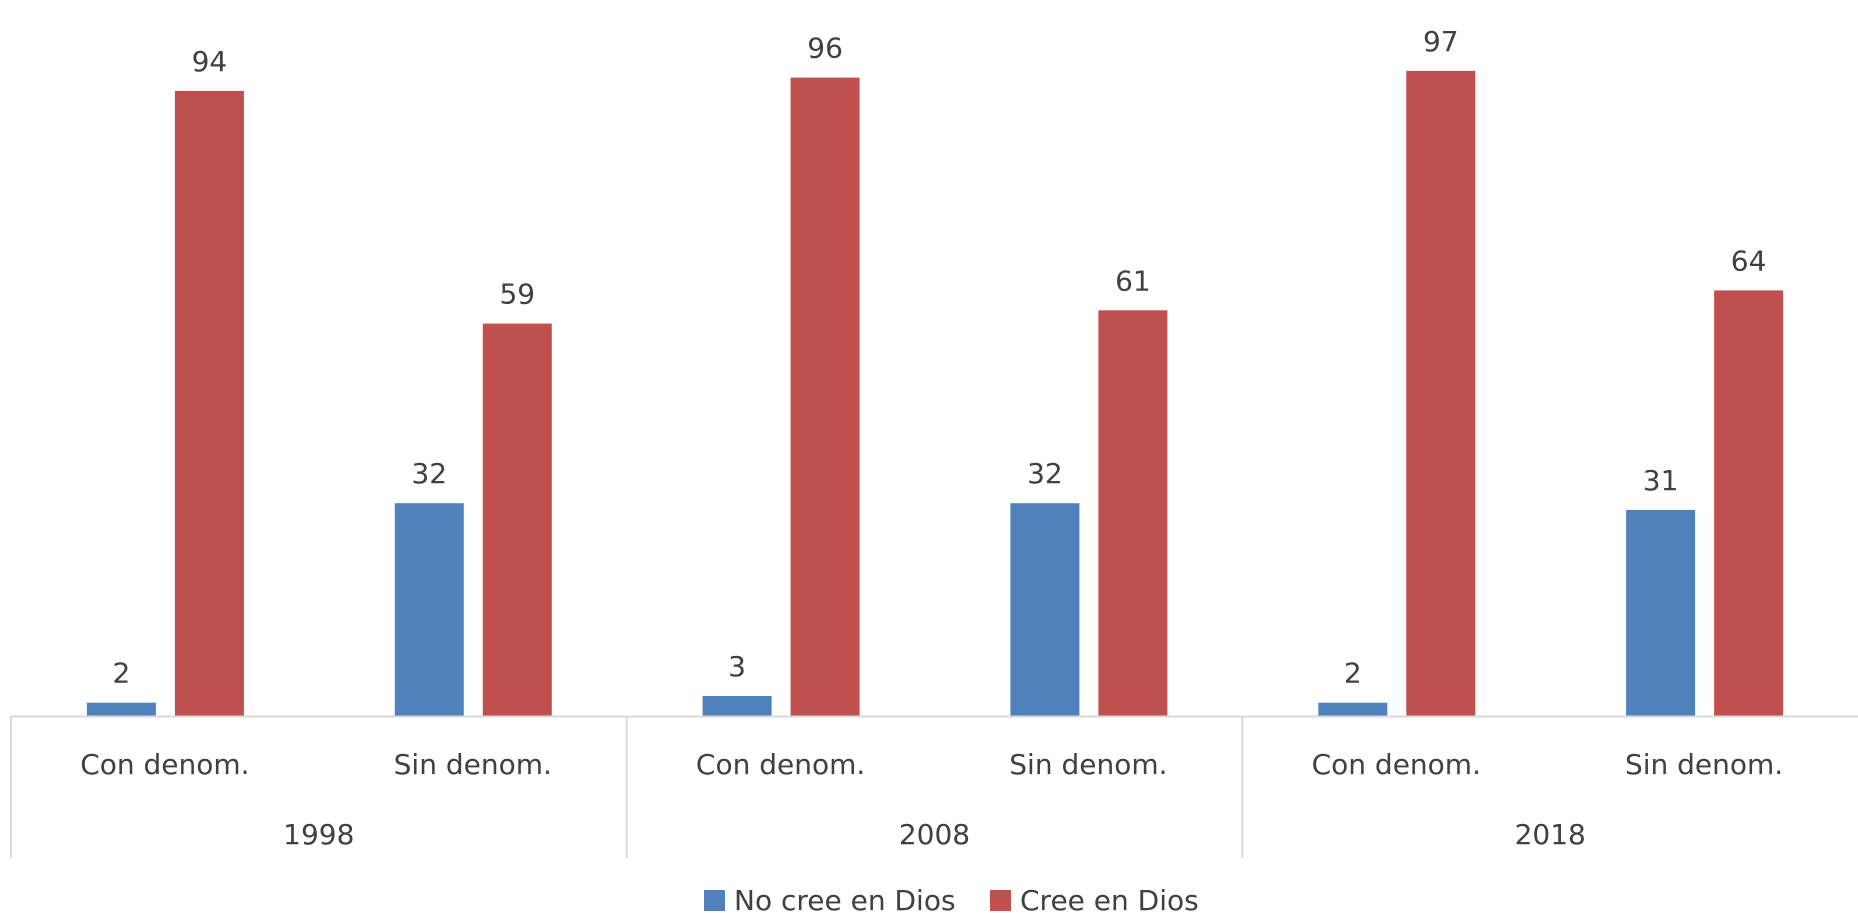  Describe the element at coordinates (737, 666) in the screenshot. I see `data-label: 3` at that location.